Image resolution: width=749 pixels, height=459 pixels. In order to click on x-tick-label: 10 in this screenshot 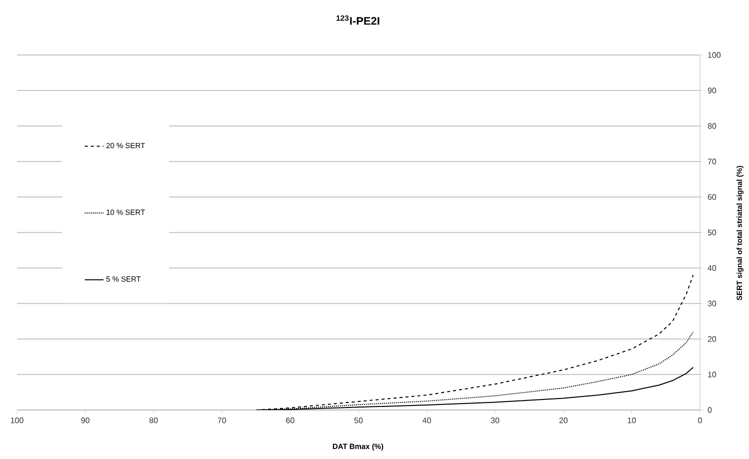, I will do `click(632, 421)`.